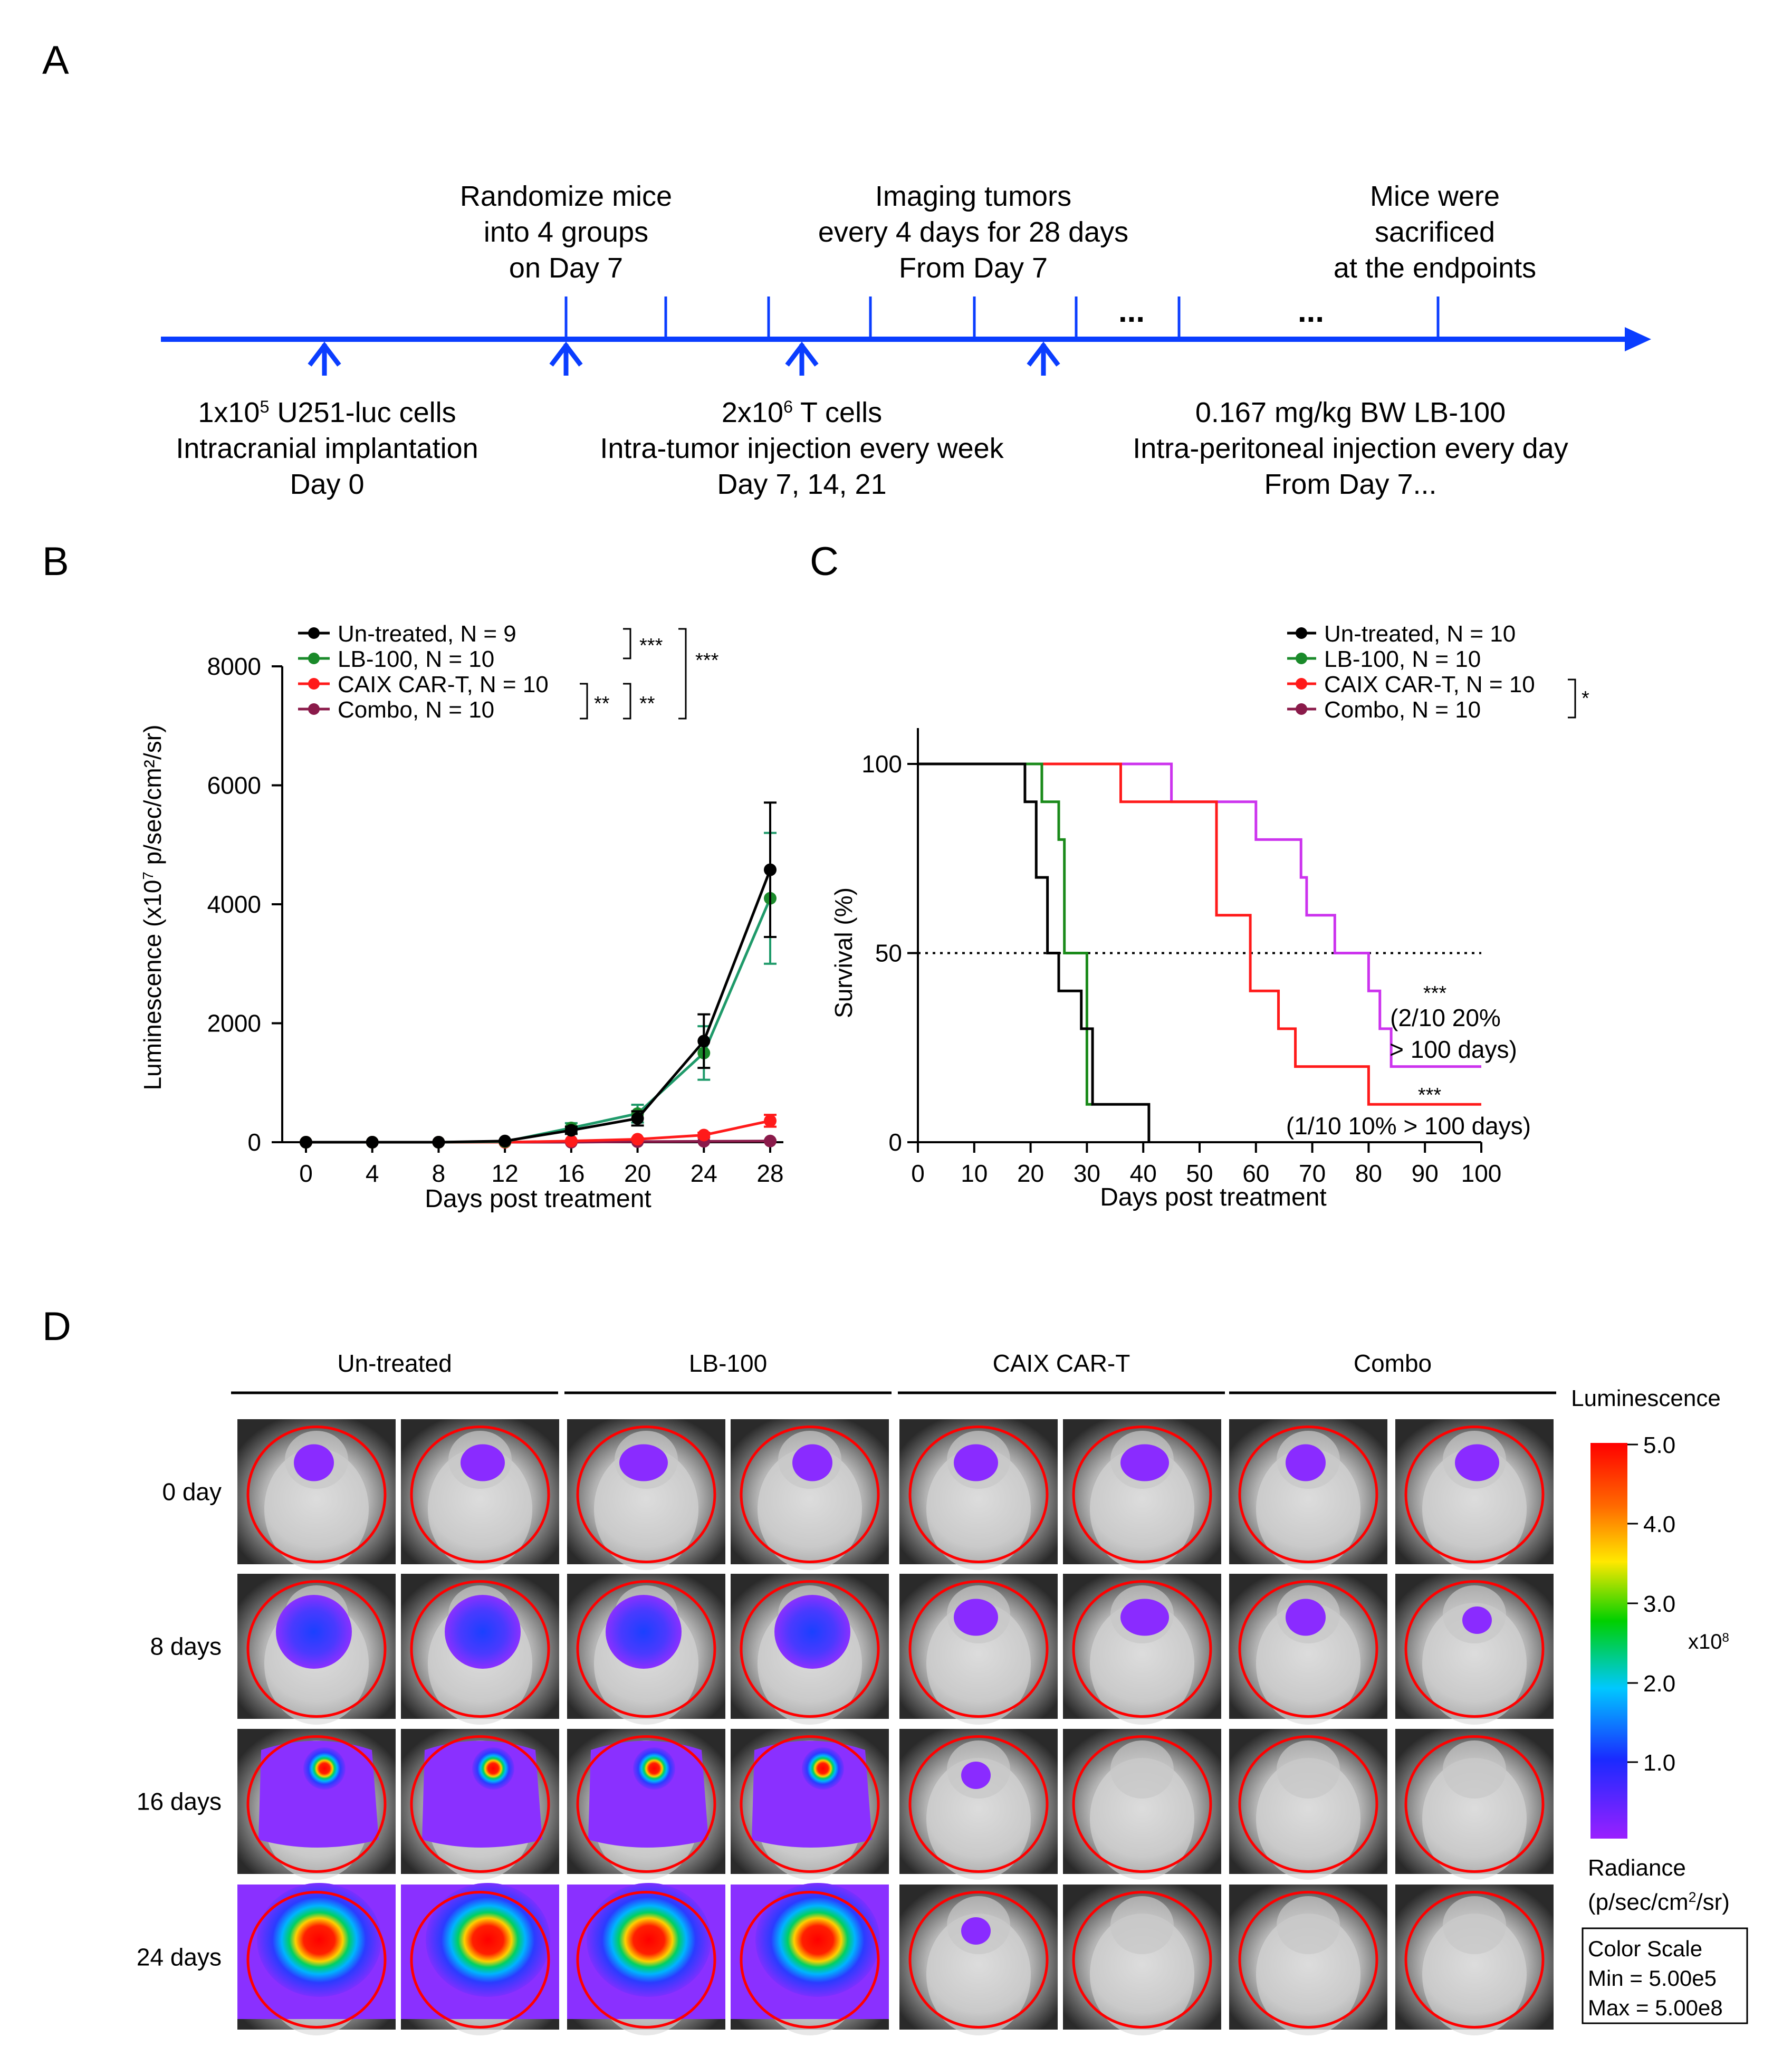  What do you see at coordinates (1645, 1948) in the screenshot?
I see `color-scale-text: Color Scale` at bounding box center [1645, 1948].